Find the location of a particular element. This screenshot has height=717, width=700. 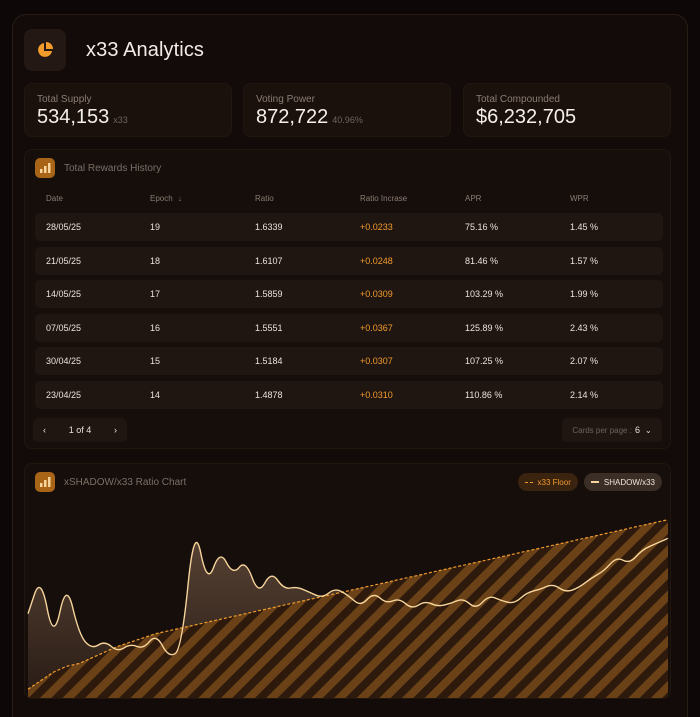

cell-ratio: 1.6339 is located at coordinates (269, 227).